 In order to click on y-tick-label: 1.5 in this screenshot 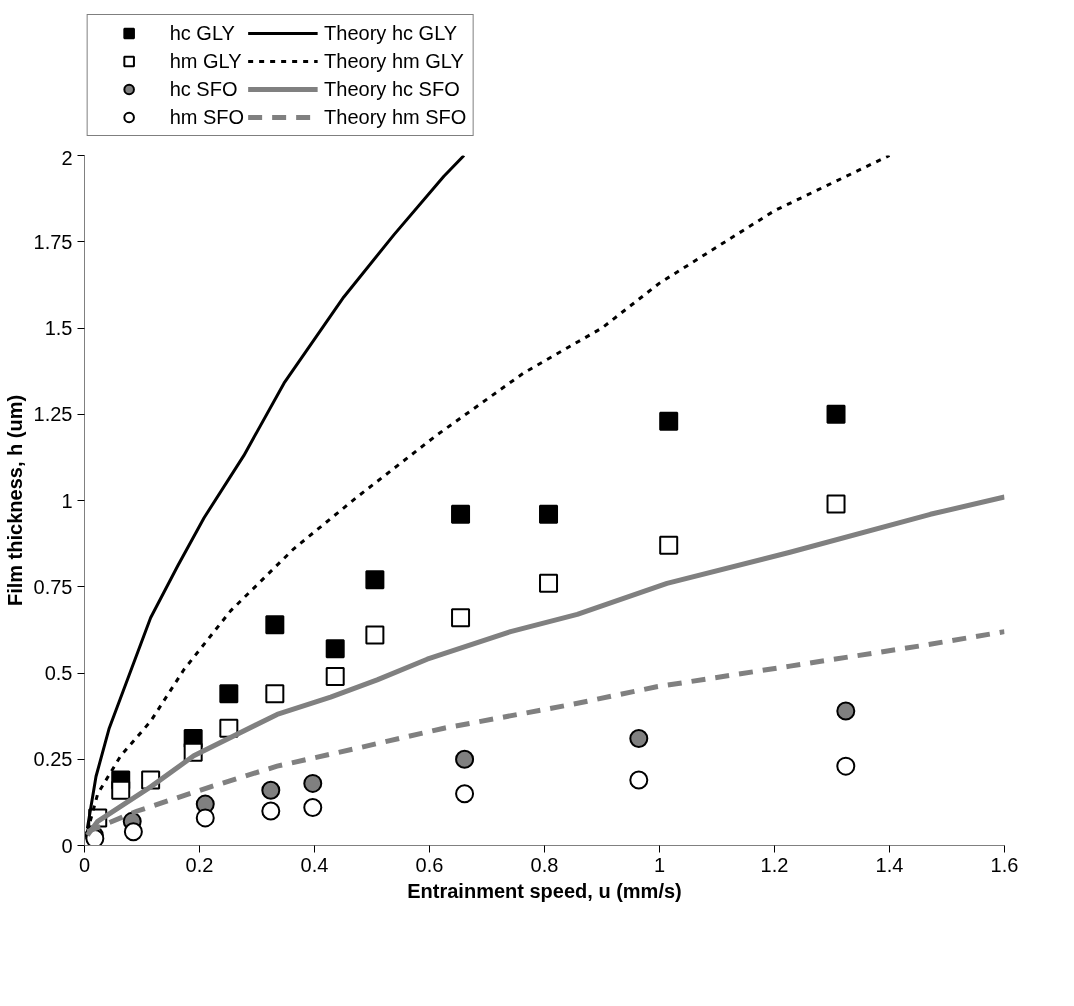, I will do `click(58, 328)`.